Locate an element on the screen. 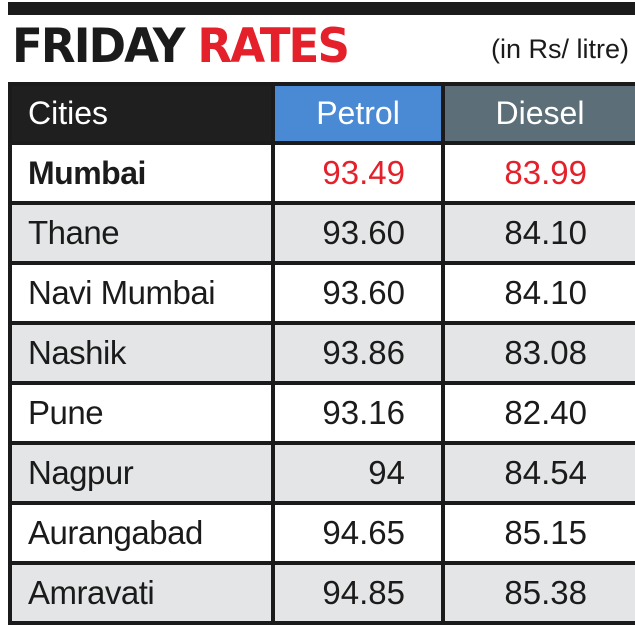 The image size is (635, 625). diesel-cell: 82.40 is located at coordinates (539, 412).